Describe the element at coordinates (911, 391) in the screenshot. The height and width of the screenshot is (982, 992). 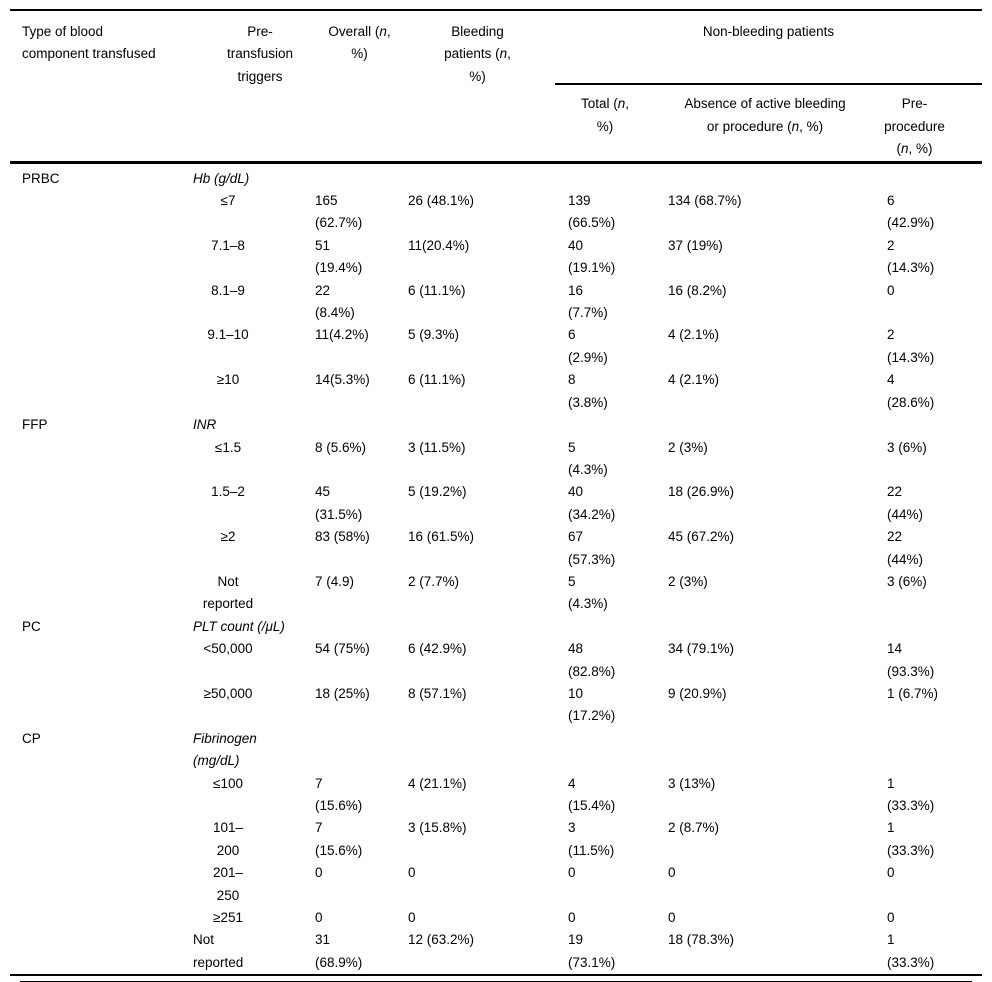
I see `cell-pre-procedure: 4 (28.6%)` at that location.